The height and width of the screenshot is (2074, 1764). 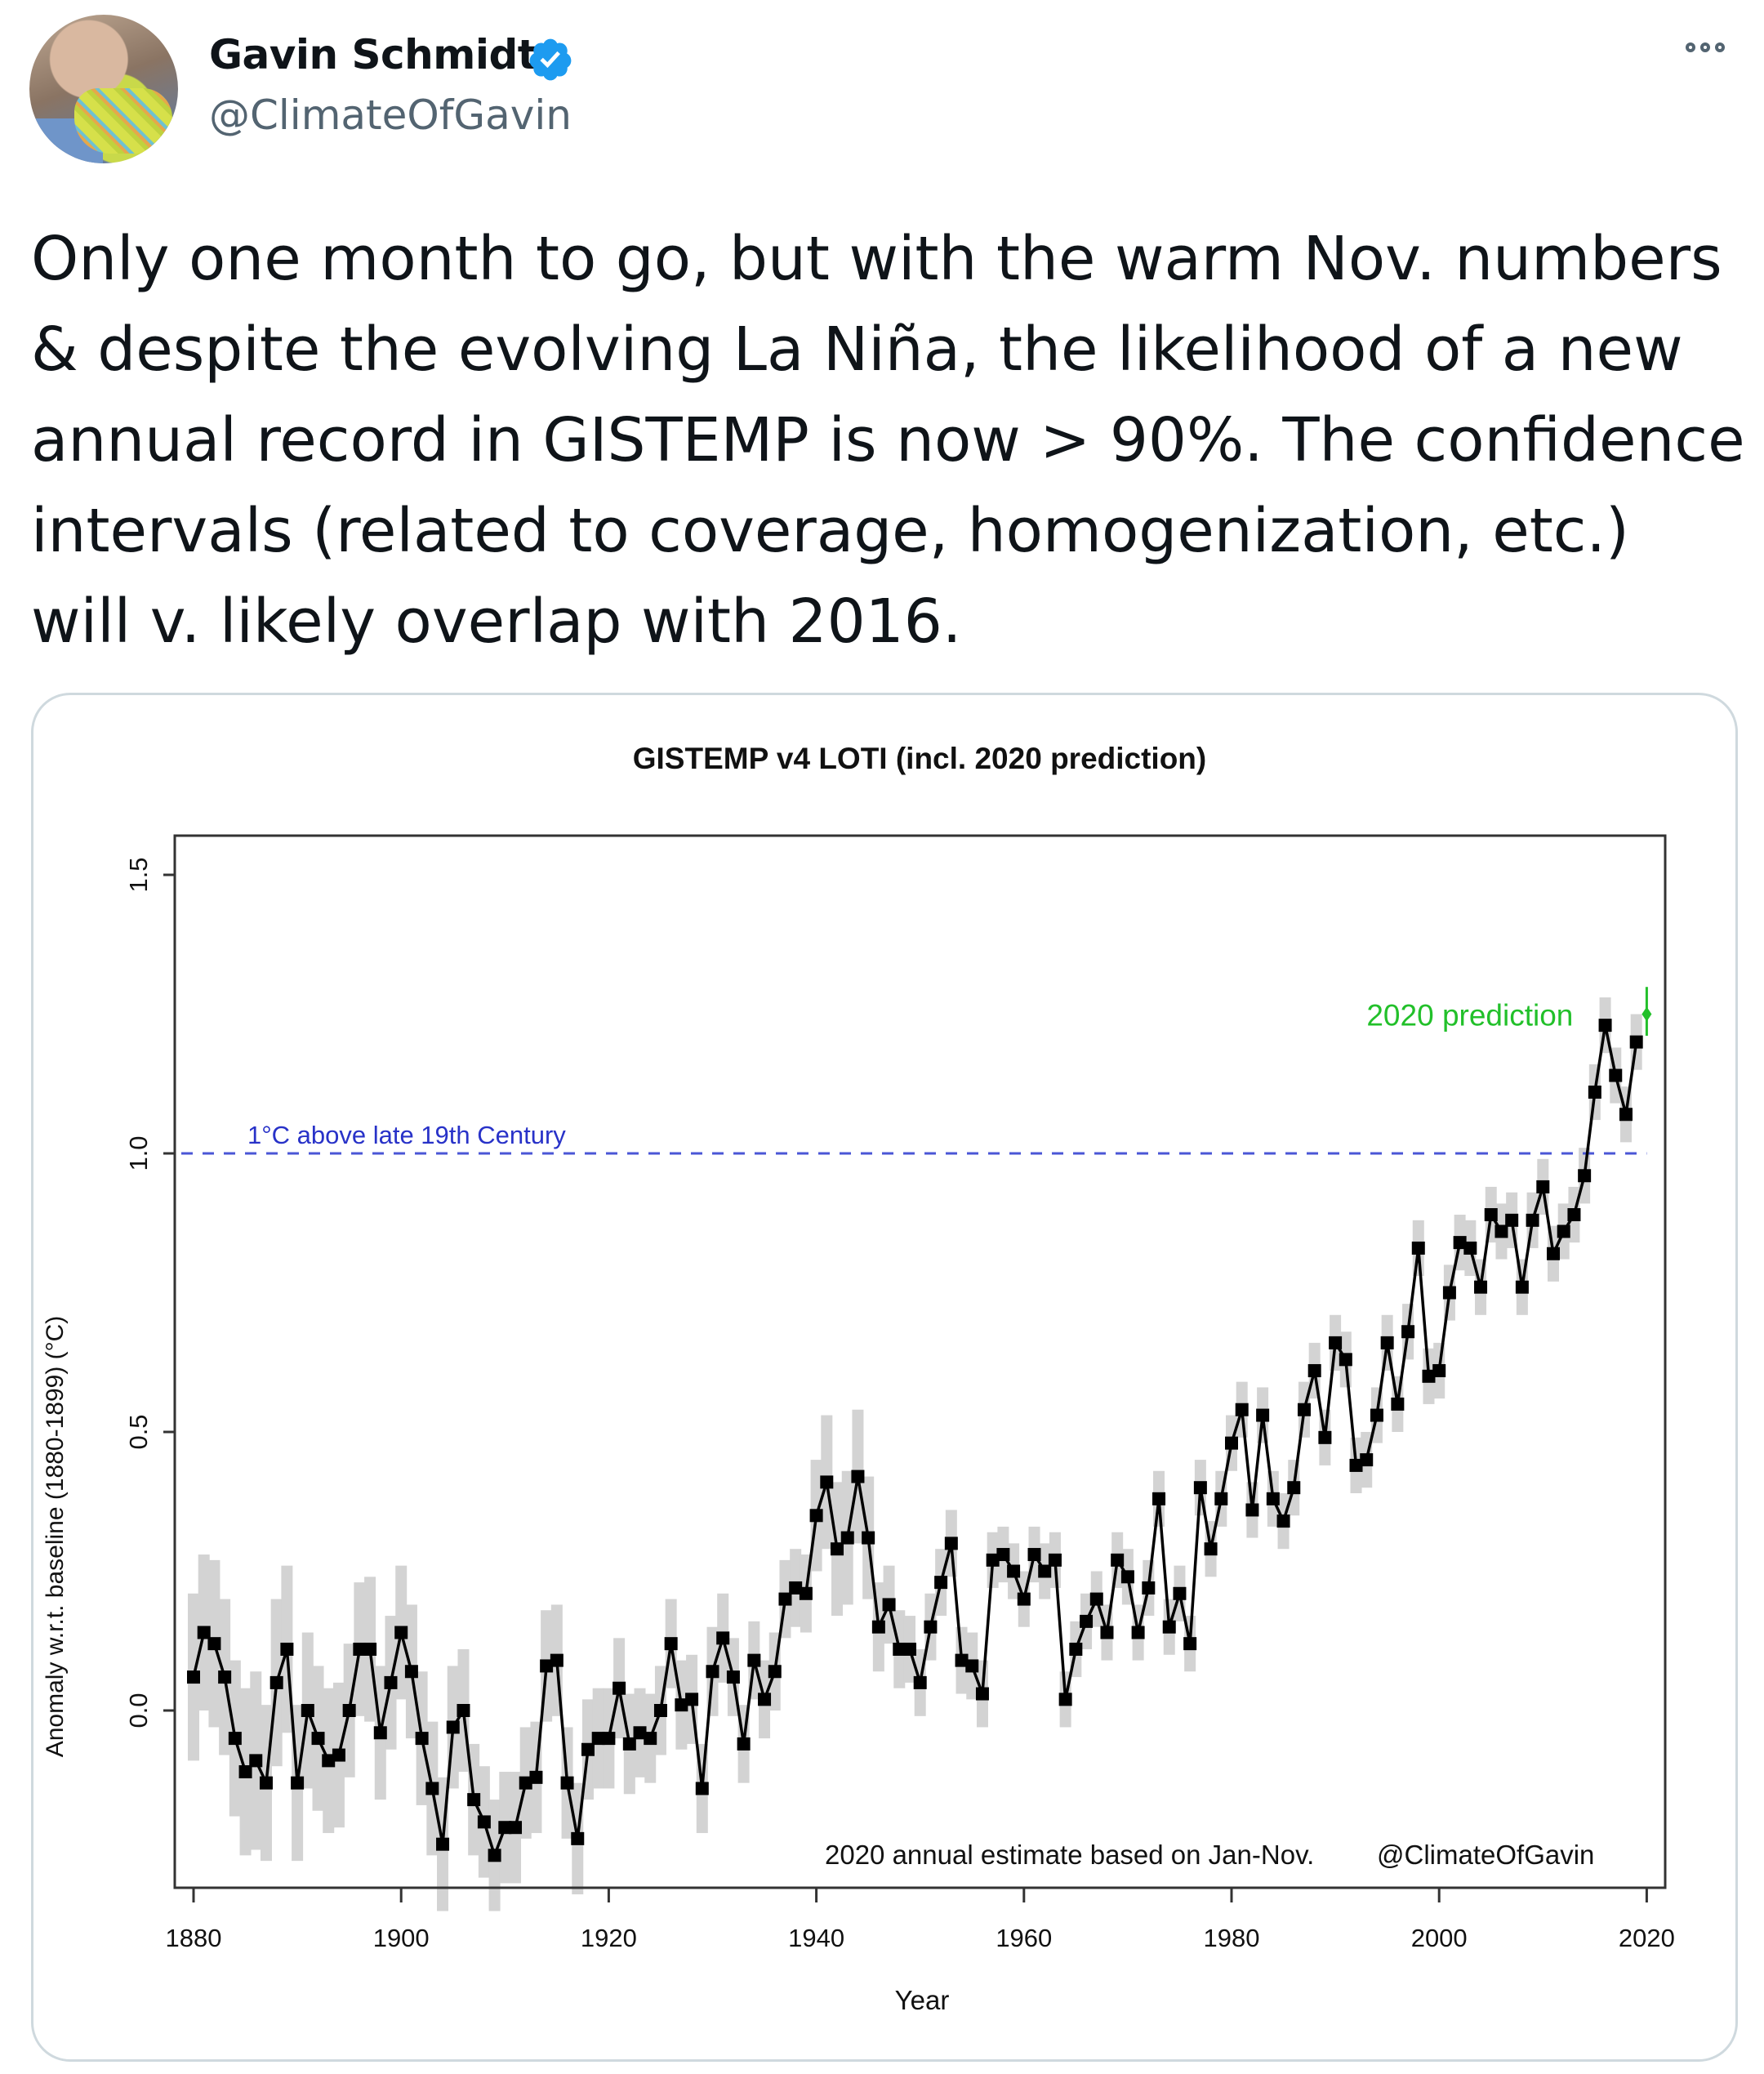 What do you see at coordinates (138, 1153) in the screenshot?
I see `y-tick-label: 1.0` at bounding box center [138, 1153].